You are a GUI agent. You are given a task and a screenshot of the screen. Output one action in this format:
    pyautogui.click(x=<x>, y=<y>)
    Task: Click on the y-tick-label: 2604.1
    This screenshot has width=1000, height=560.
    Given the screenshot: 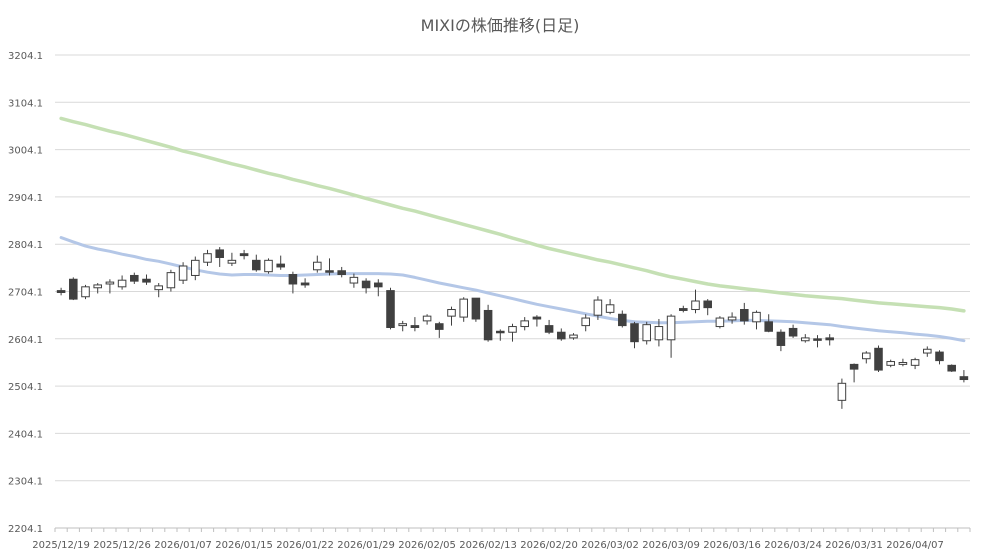 What is the action you would take?
    pyautogui.click(x=25, y=340)
    